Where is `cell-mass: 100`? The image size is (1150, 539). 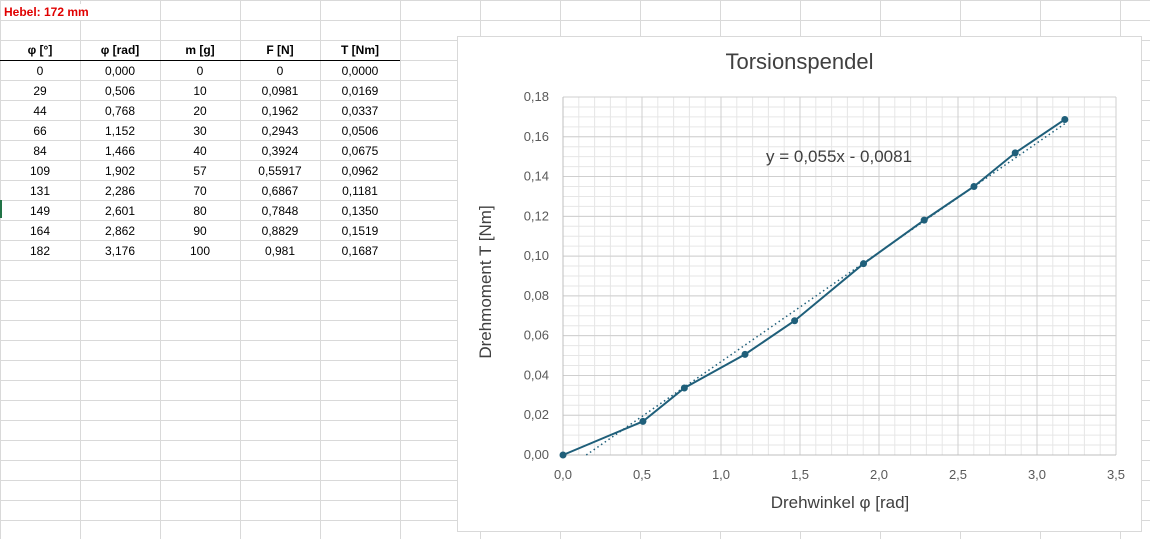 cell-mass: 100 is located at coordinates (200, 251).